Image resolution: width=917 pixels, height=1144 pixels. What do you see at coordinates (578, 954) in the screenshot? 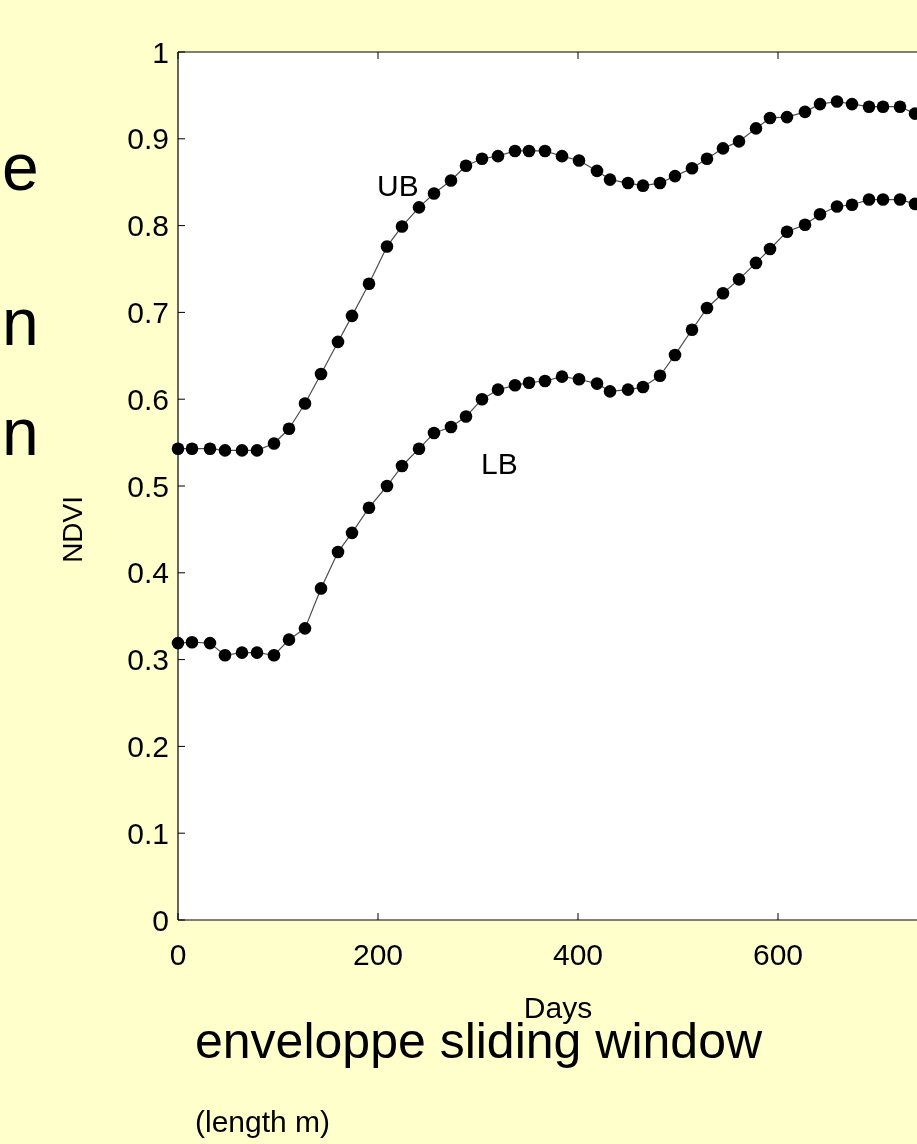
I see `x-tick-label: 400` at bounding box center [578, 954].